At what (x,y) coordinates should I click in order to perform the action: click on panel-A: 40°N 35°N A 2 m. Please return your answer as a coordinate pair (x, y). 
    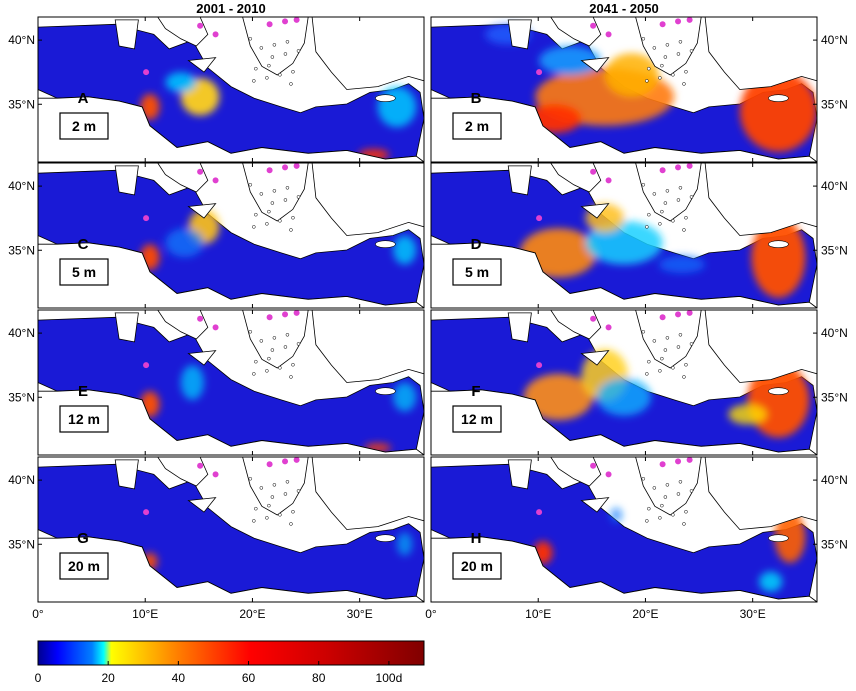
    Looking at the image, I should click on (216, 89).